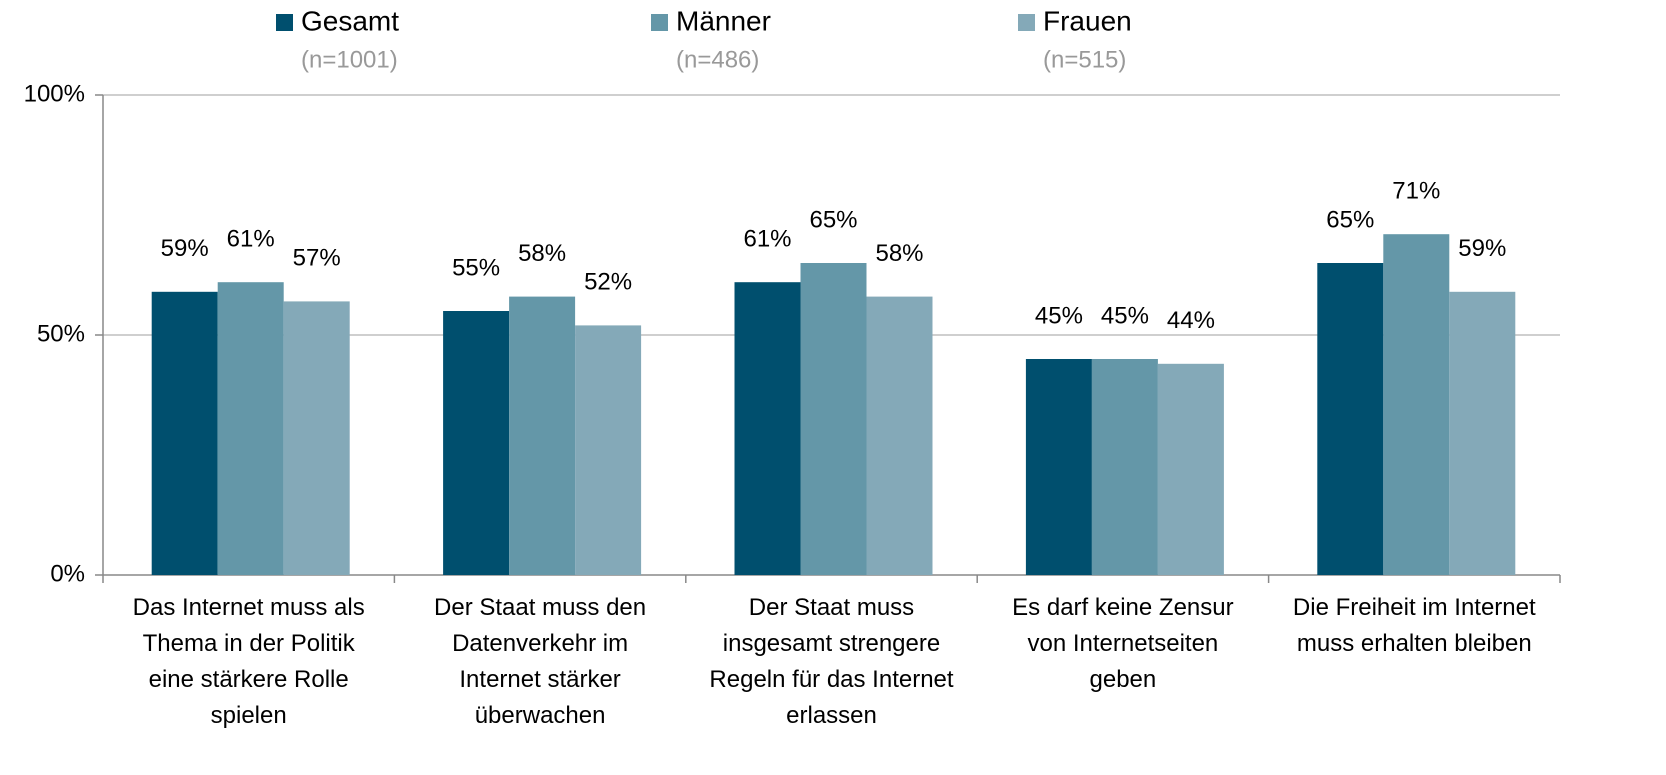 This screenshot has height=775, width=1666. Describe the element at coordinates (1087, 20) in the screenshot. I see `legend-label: Frauen` at that location.